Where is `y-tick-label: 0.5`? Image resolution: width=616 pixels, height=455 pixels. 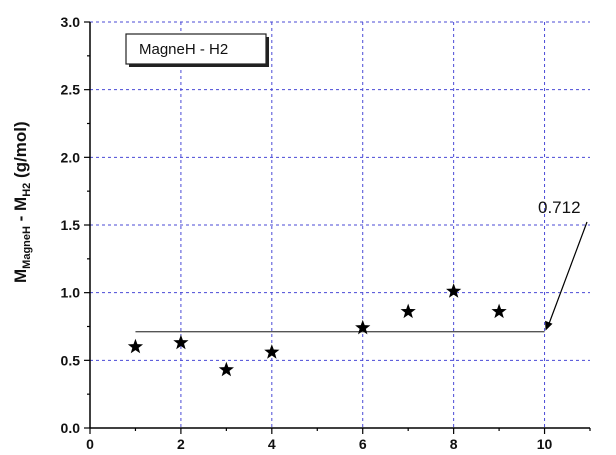
y-tick-label: 0.5 is located at coordinates (71, 360).